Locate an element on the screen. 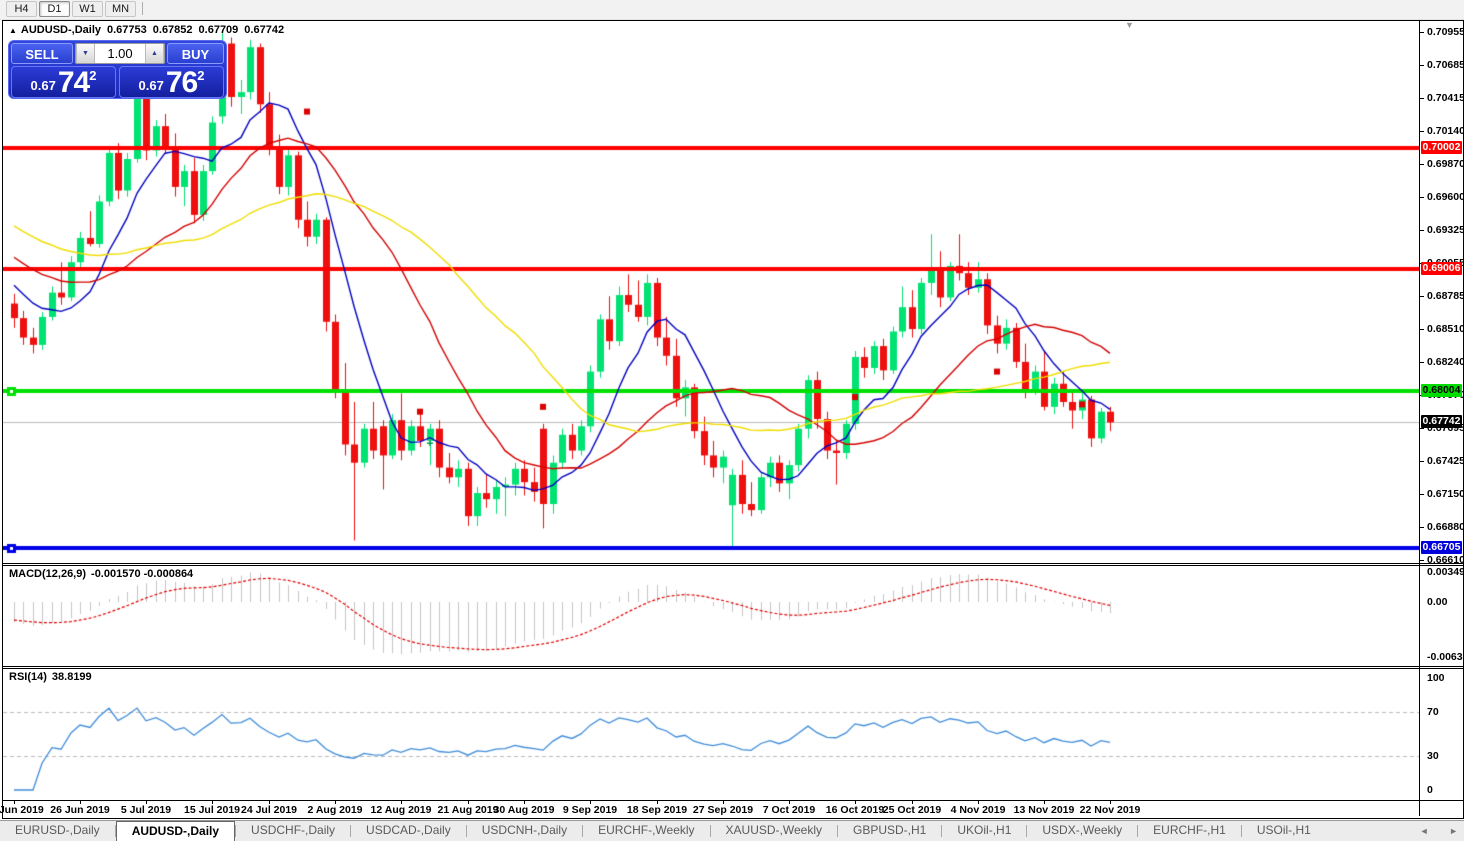  price-axis-label: 0.69870 is located at coordinates (1445, 163).